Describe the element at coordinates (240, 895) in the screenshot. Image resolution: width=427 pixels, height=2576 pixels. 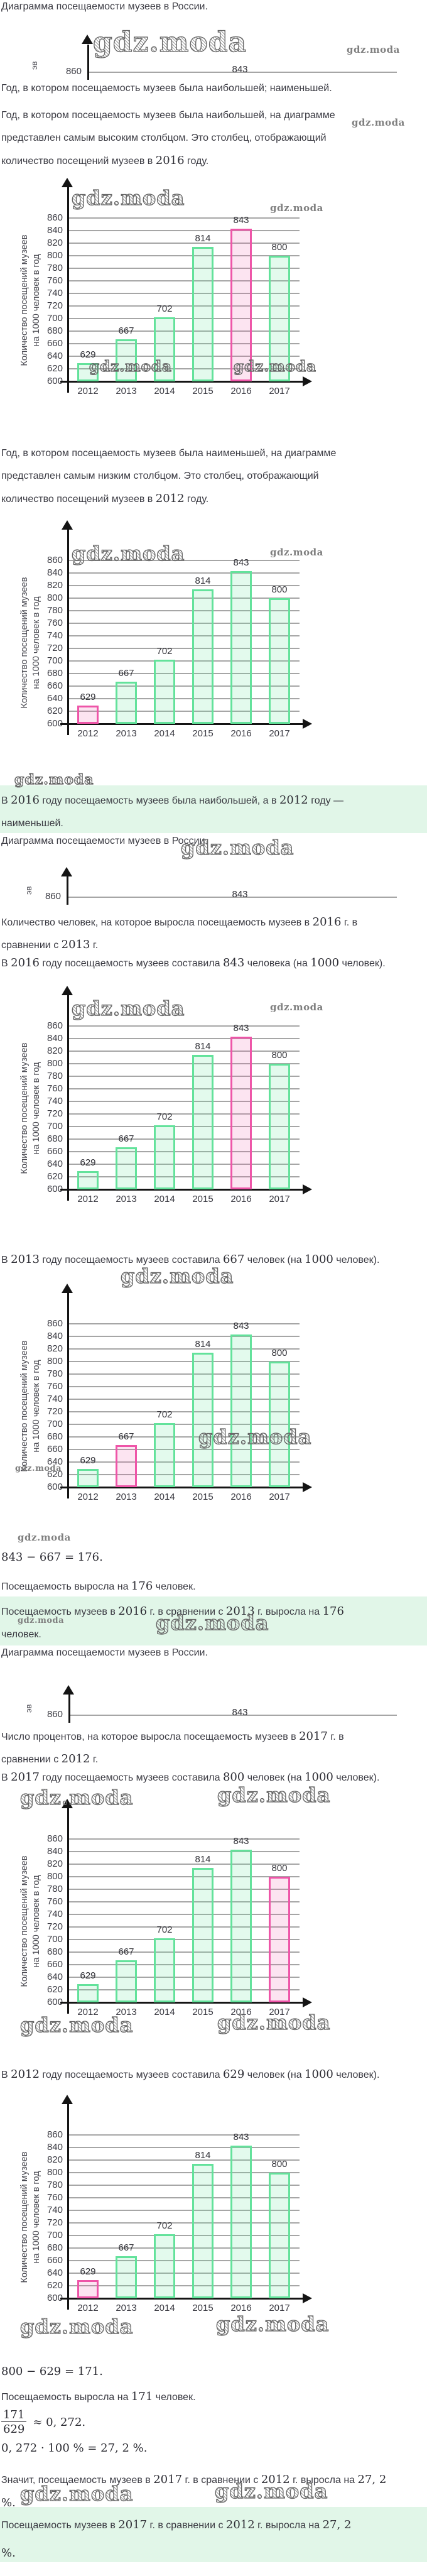
I see `peak-value-label: 843` at that location.